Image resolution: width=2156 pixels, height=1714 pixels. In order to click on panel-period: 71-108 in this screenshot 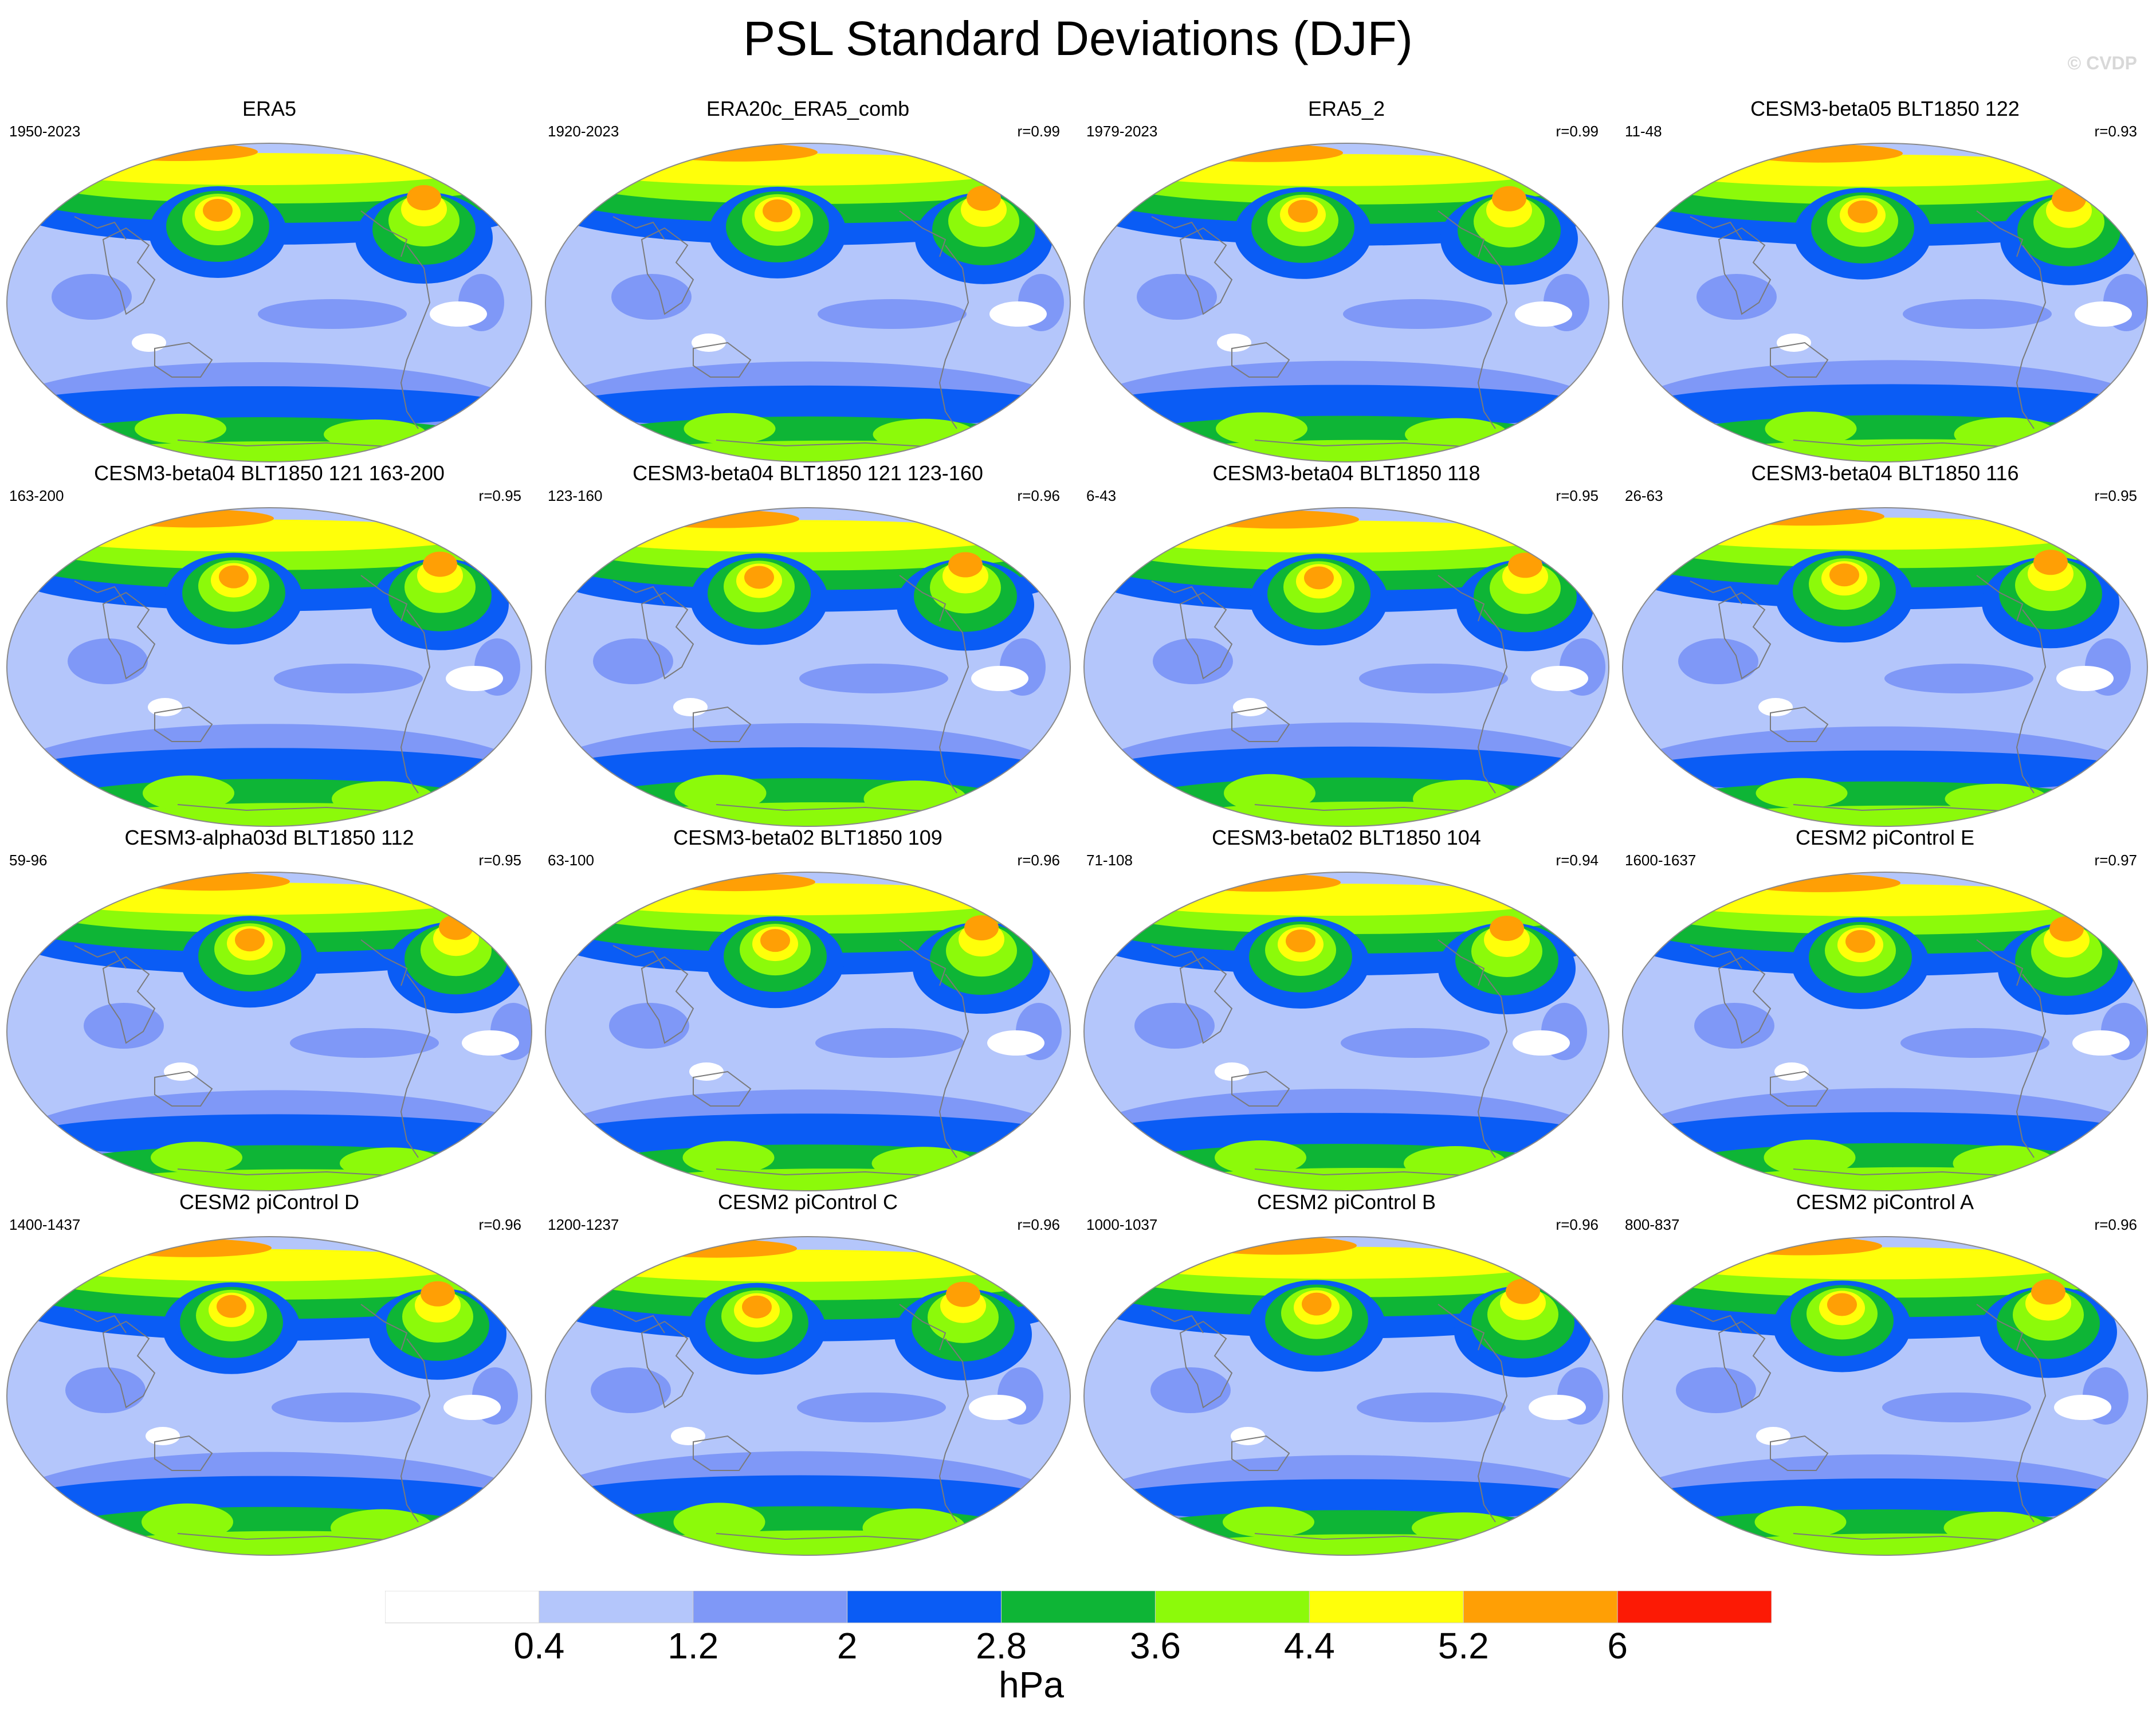, I will do `click(1109, 860)`.